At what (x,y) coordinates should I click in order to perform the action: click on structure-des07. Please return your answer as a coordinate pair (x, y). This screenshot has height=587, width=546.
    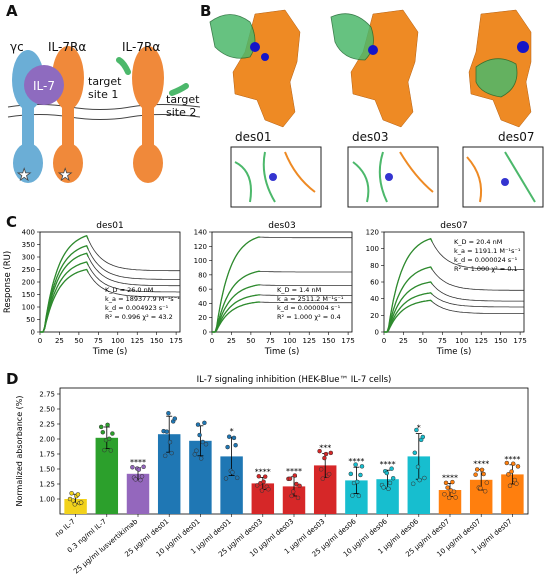
    Looking at the image, I should click on (500, 68).